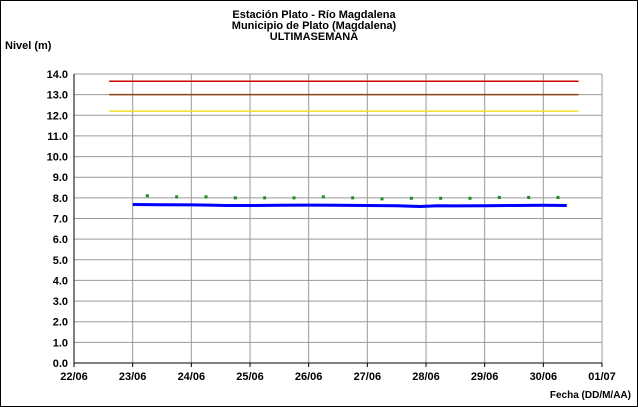 Image resolution: width=638 pixels, height=407 pixels. What do you see at coordinates (349, 205) in the screenshot?
I see `level-series-line` at bounding box center [349, 205].